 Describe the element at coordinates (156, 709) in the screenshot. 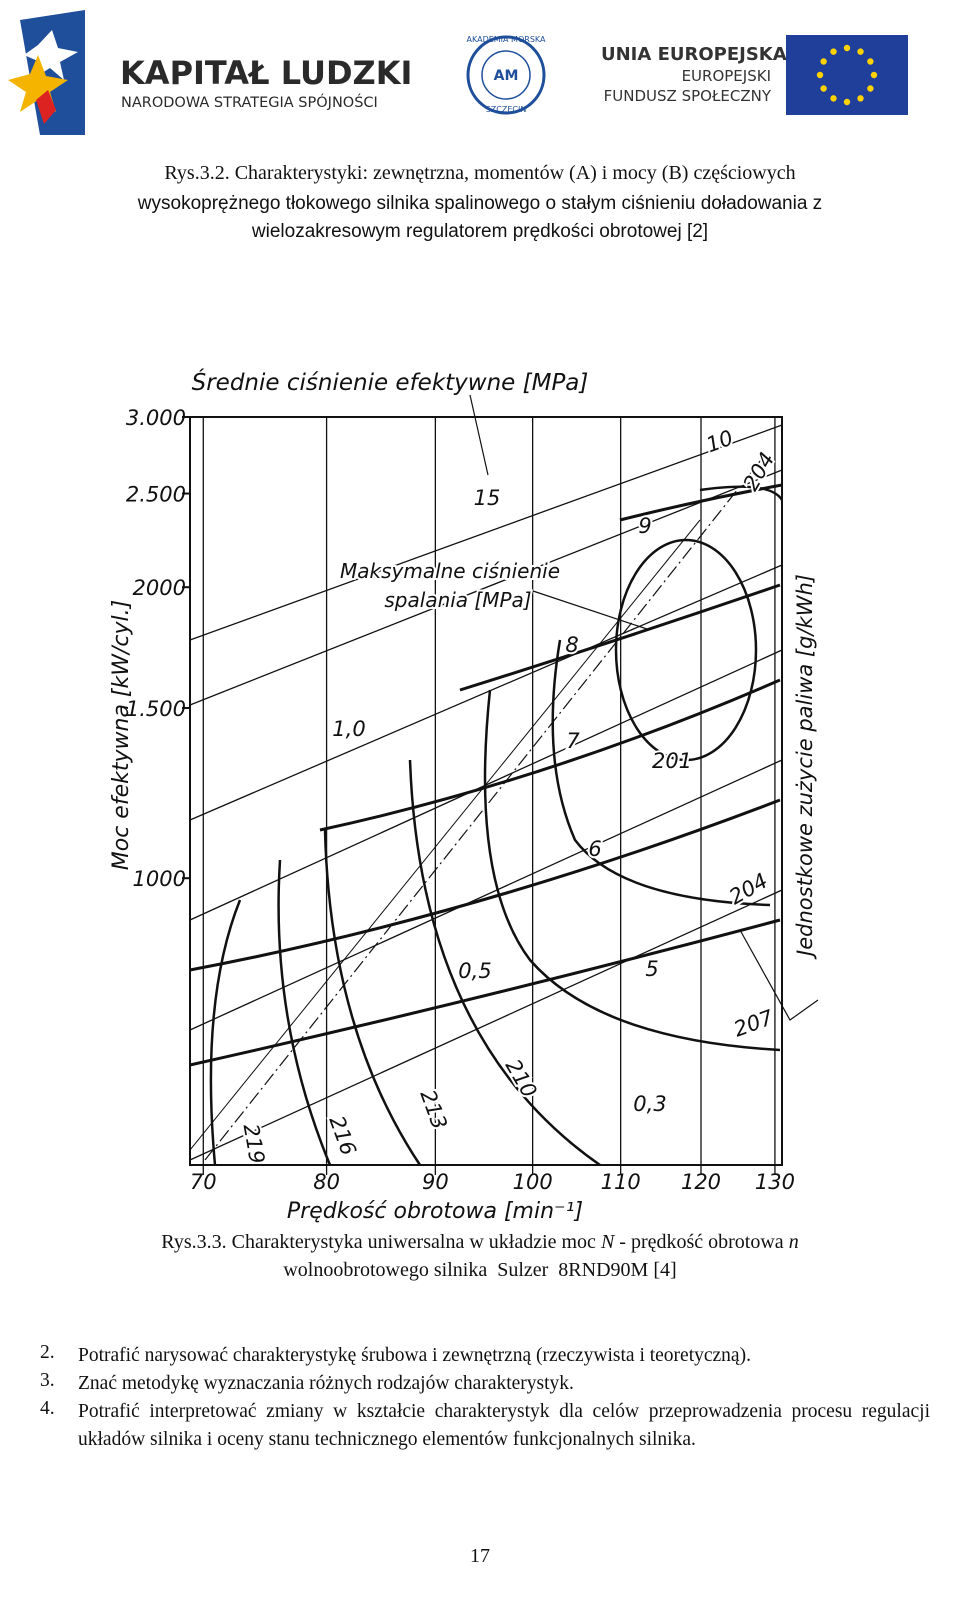

I see `y-tick-label: 1.500` at that location.